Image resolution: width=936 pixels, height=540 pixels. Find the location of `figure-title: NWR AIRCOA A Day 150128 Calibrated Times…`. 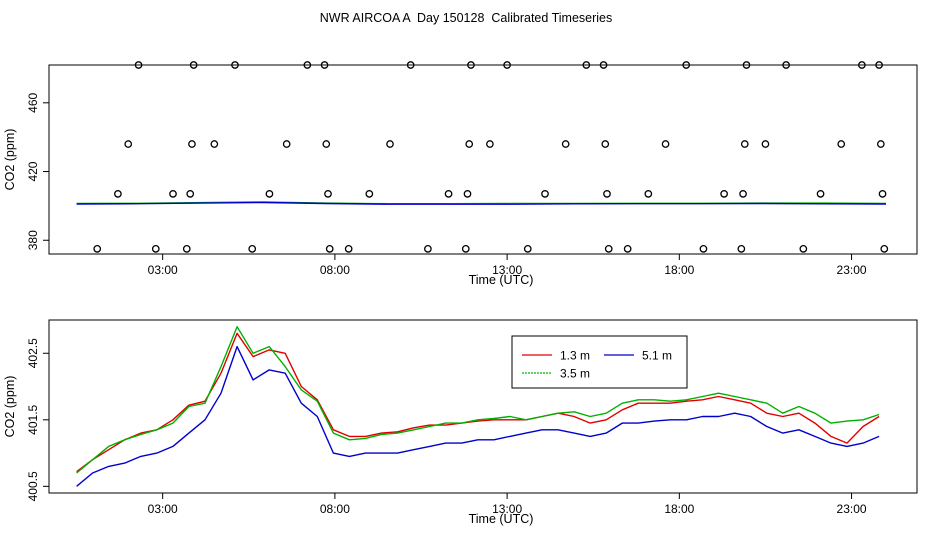

figure-title: NWR AIRCOA A Day 150128 Calibrated Times… is located at coordinates (466, 18).